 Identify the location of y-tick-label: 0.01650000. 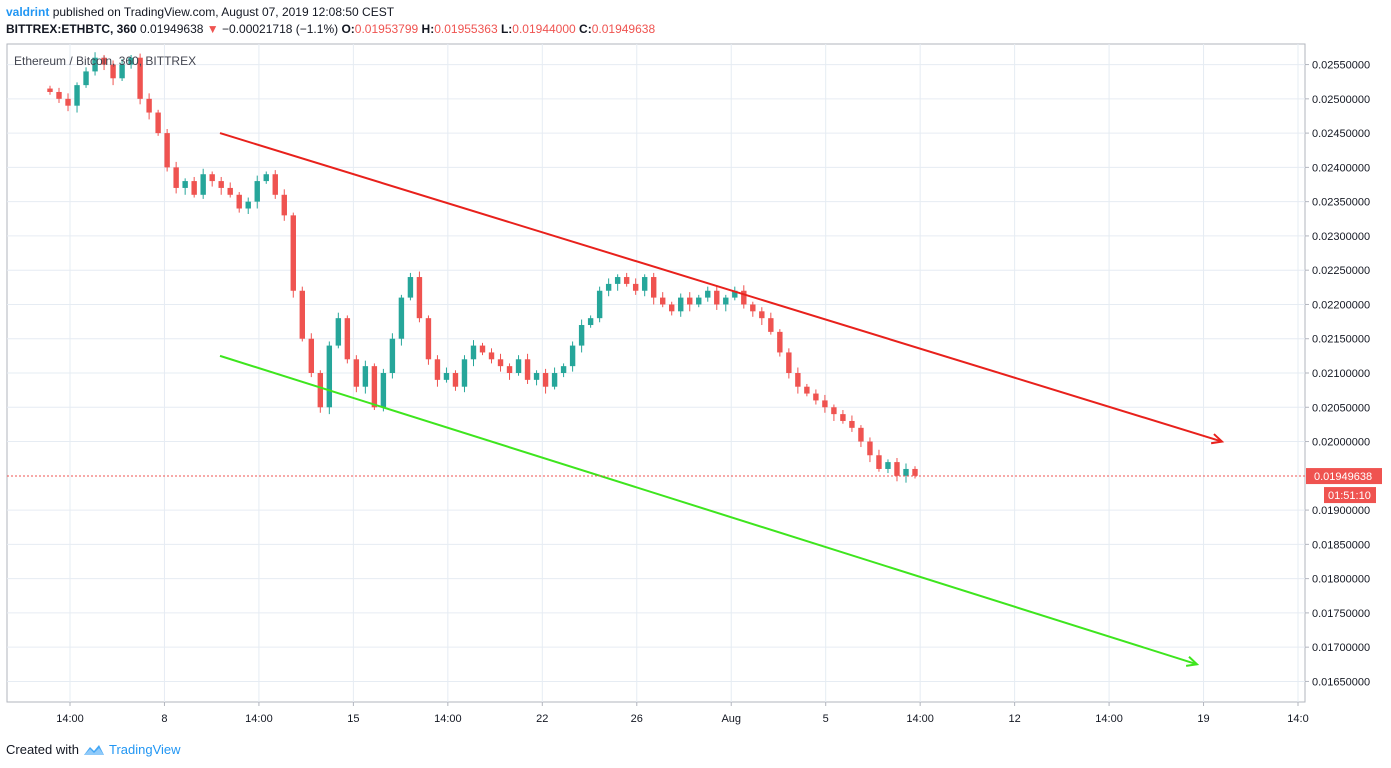
(1341, 682).